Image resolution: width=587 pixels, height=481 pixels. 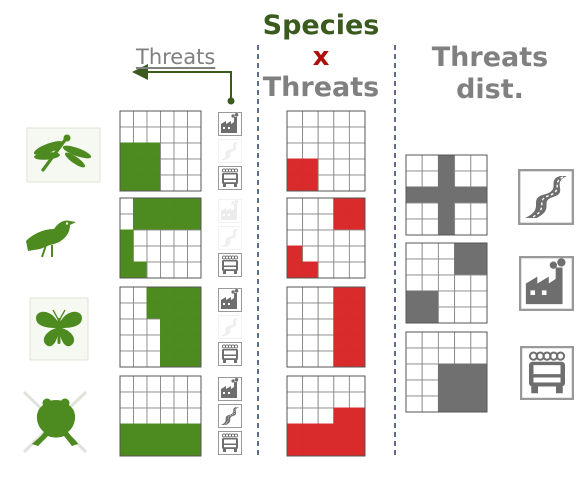 I want to click on title-species: Species, so click(x=321, y=25).